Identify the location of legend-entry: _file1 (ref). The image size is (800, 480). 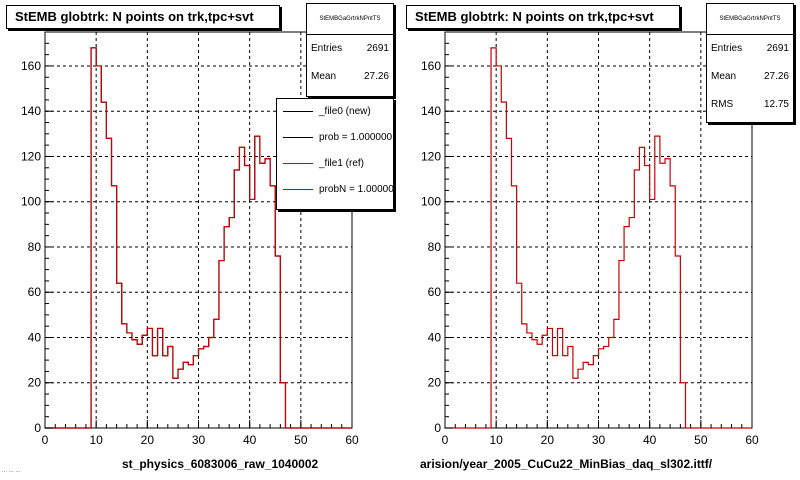
(335, 164).